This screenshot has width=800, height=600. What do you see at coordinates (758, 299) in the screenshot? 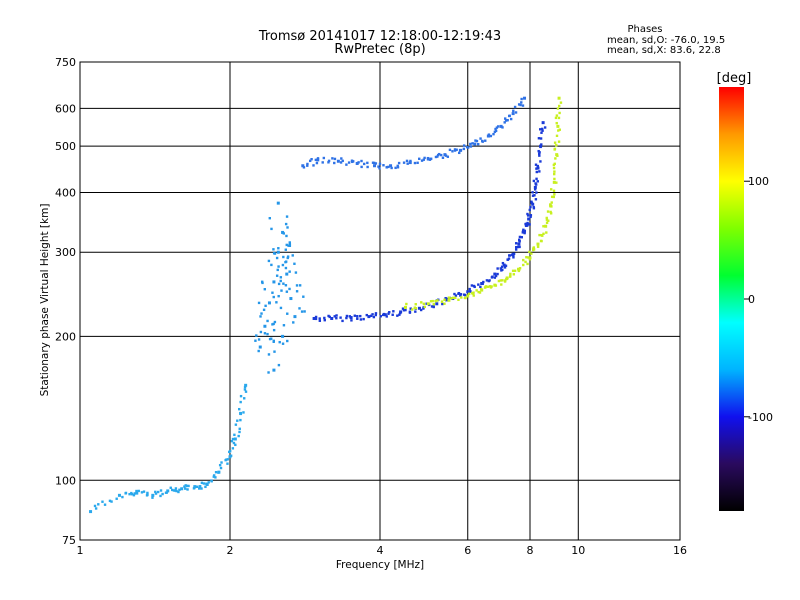
I see `colorbar-ticks: 100 0 -100` at bounding box center [758, 299].